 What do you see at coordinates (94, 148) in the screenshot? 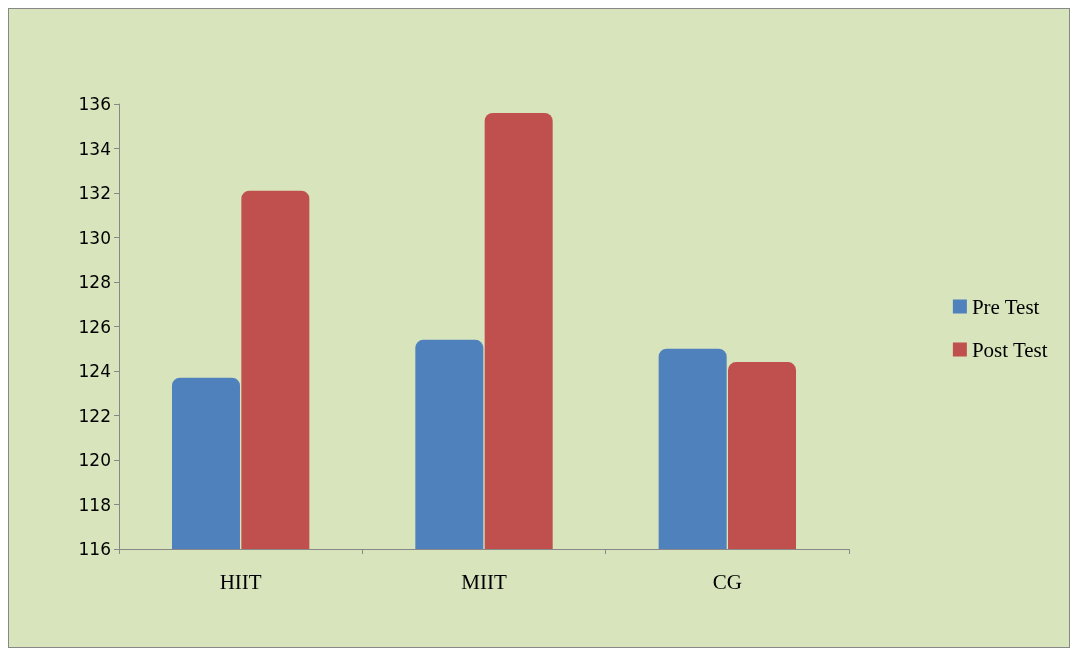
I see `y-tick-label: 134` at bounding box center [94, 148].